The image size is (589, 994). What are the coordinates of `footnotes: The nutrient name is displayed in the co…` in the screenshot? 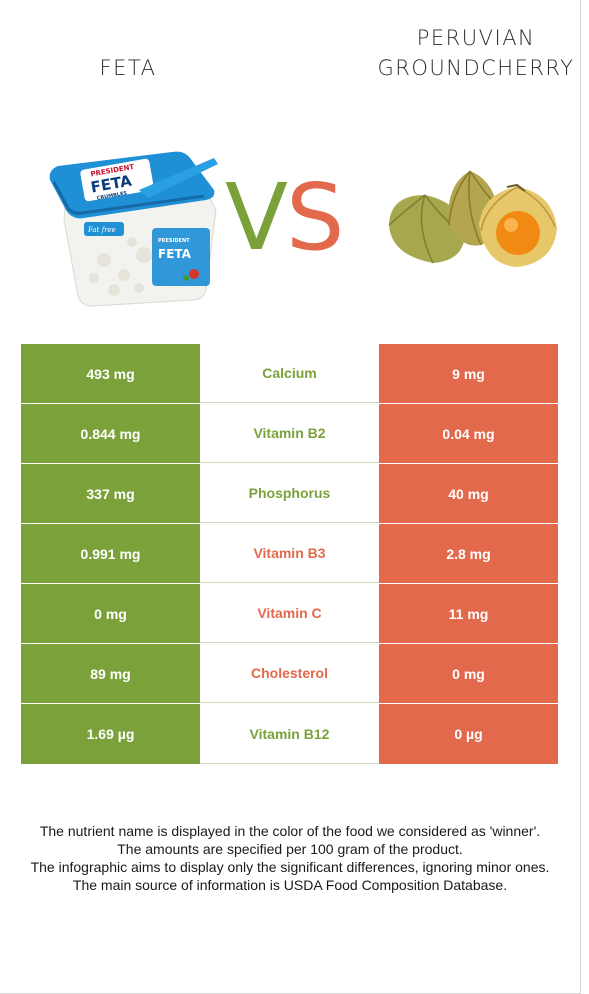 It's located at (290, 858).